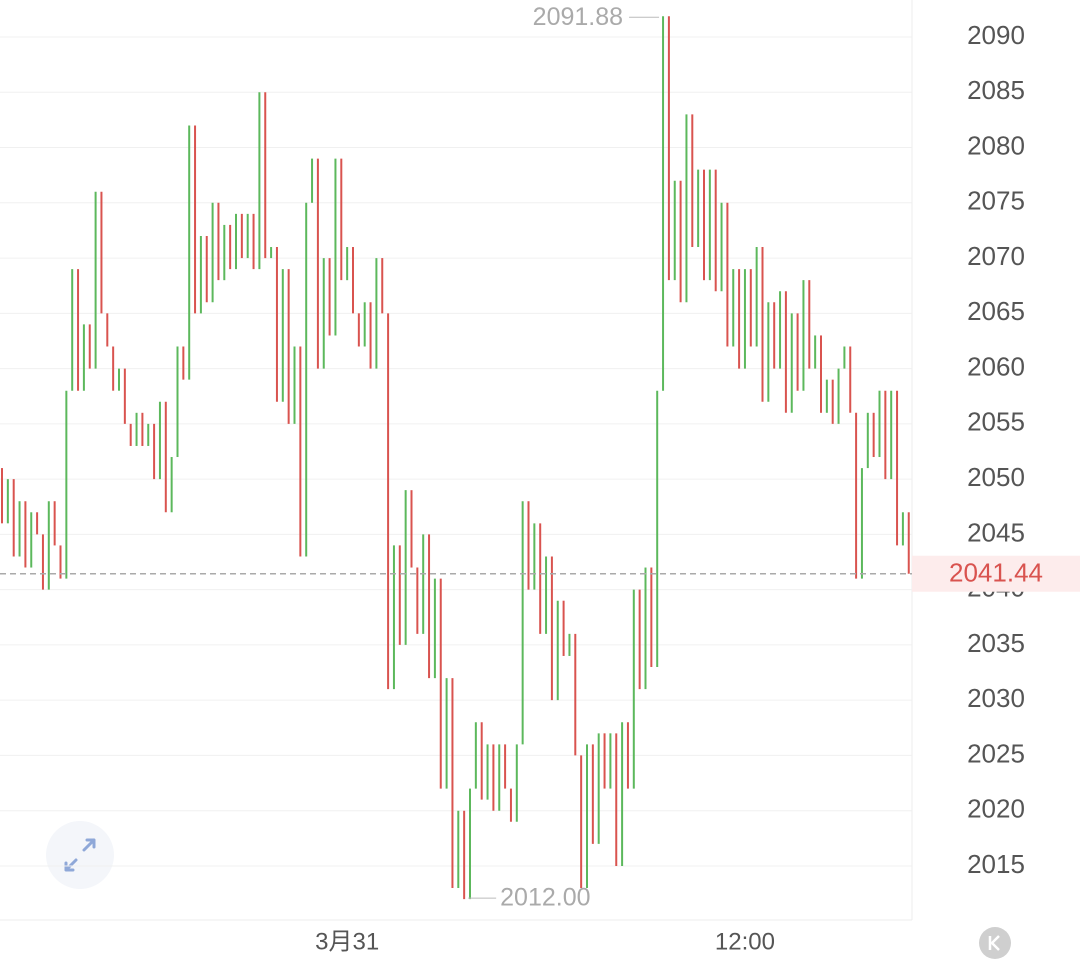 The height and width of the screenshot is (969, 1080). I want to click on expand-icon, so click(80, 855).